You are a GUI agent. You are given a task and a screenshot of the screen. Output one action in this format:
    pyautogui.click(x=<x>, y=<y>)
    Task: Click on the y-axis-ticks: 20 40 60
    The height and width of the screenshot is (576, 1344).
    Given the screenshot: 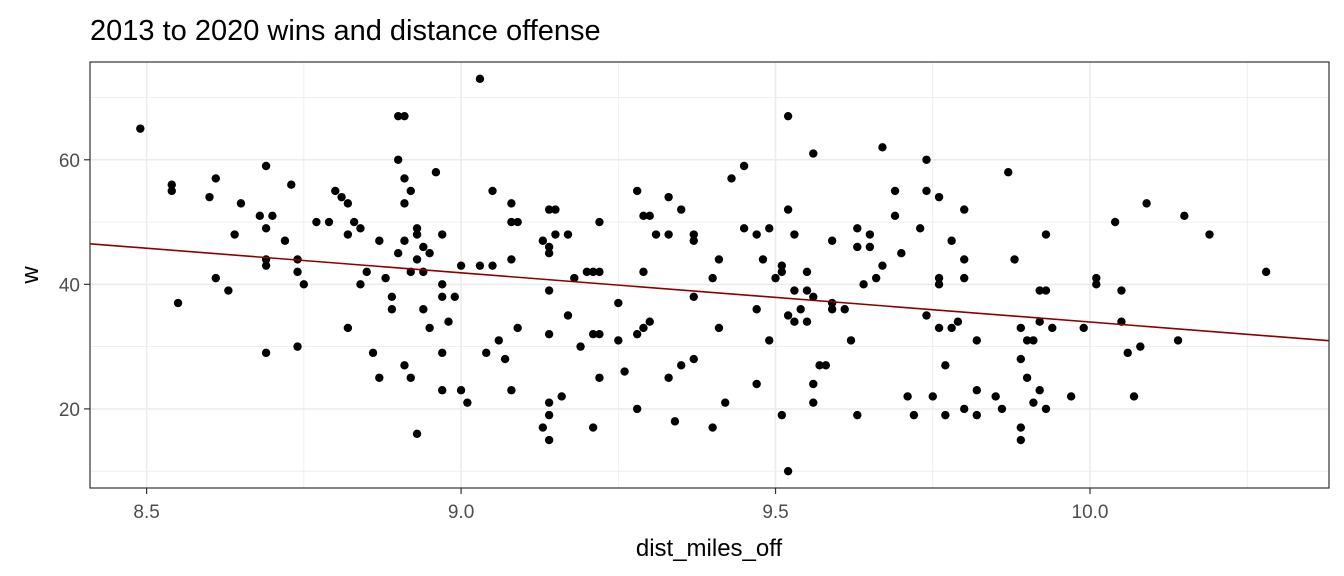 What is the action you would take?
    pyautogui.click(x=74, y=286)
    